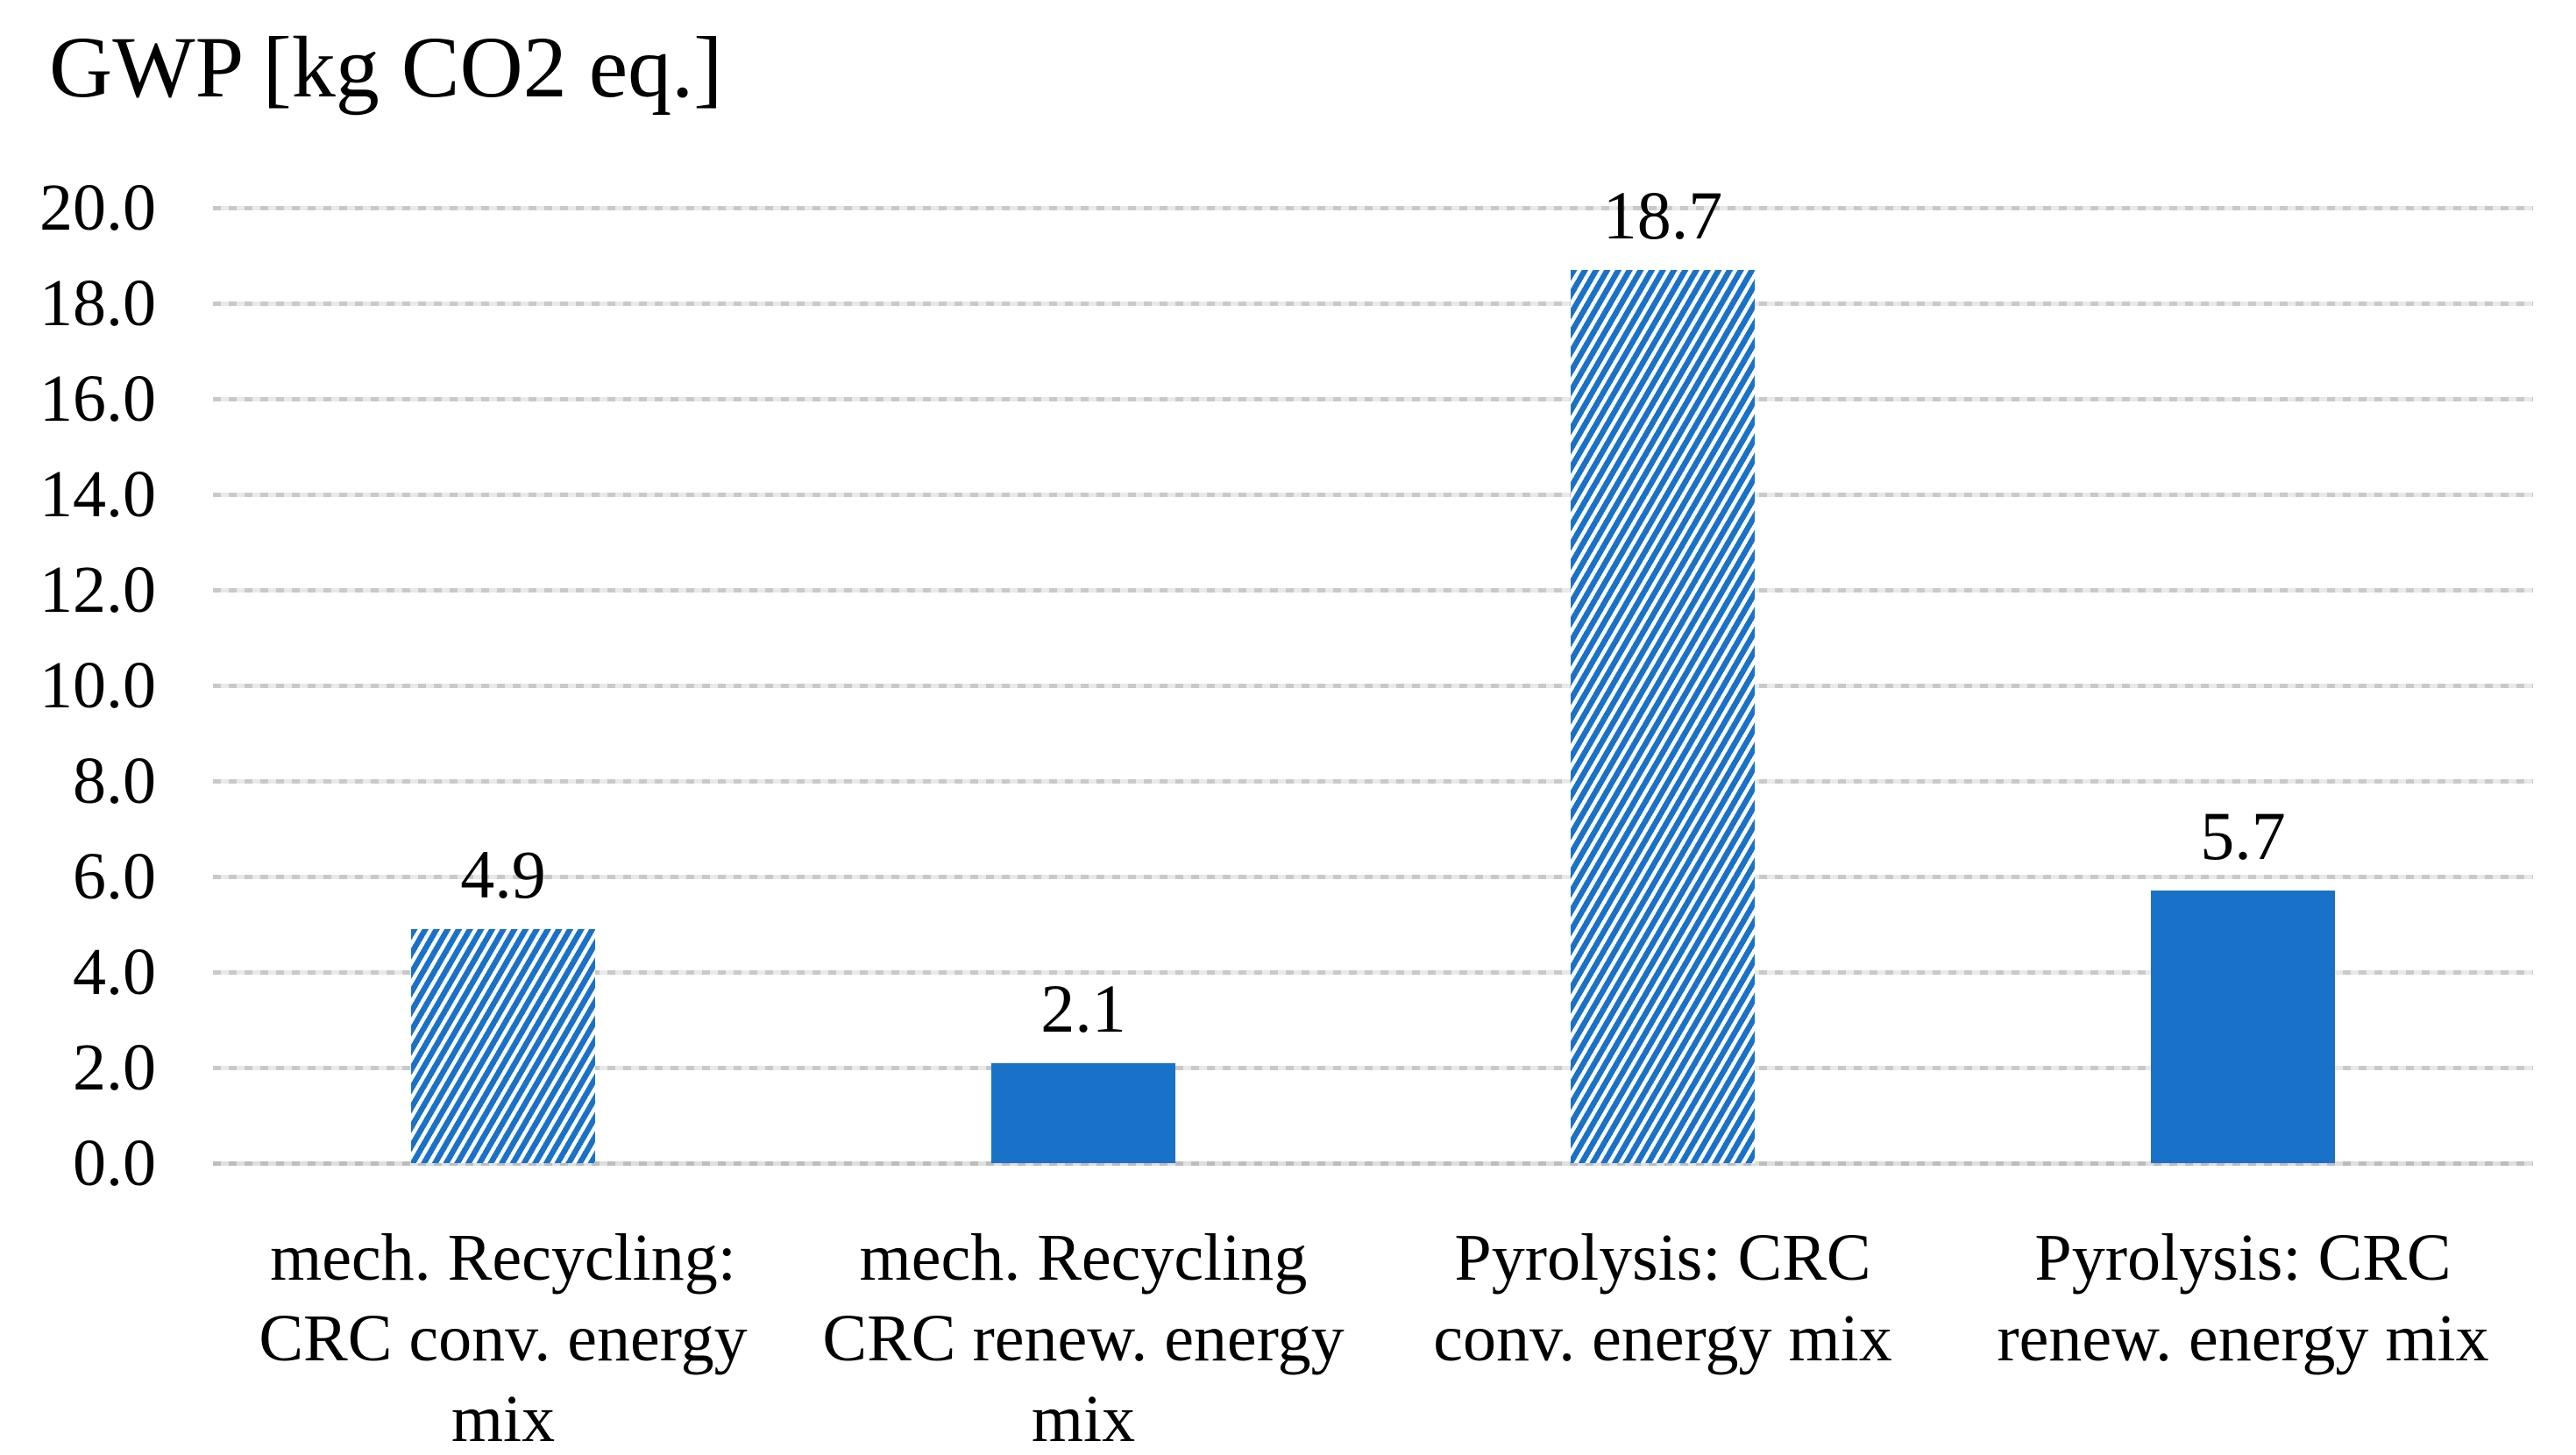 The width and height of the screenshot is (2576, 1455). I want to click on data-label: 5.7, so click(2243, 836).